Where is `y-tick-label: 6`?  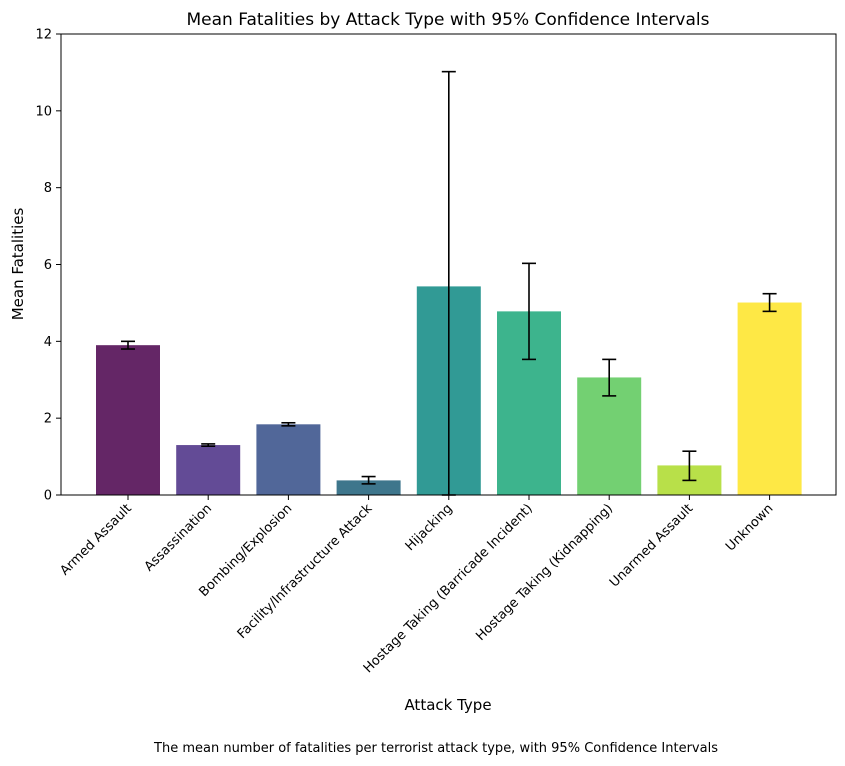
y-tick-label: 6 is located at coordinates (48, 265).